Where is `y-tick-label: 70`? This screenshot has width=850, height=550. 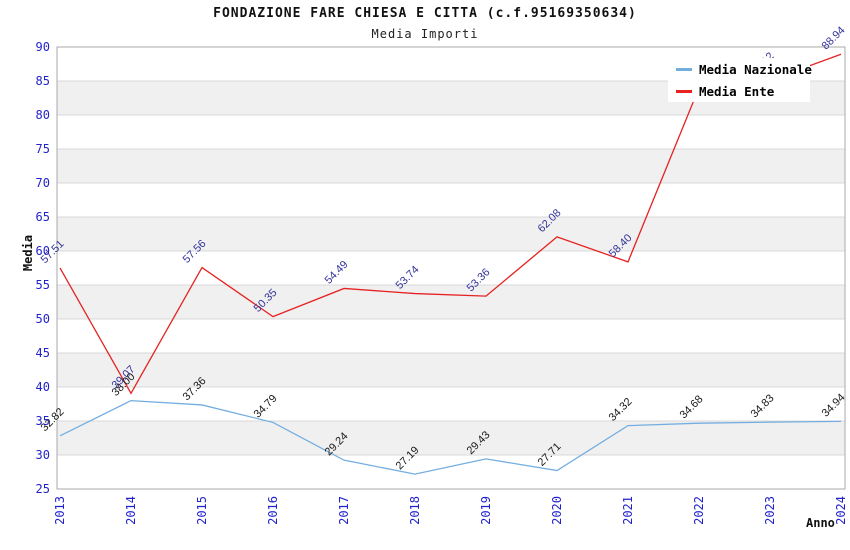 y-tick-label: 70 is located at coordinates (43, 183).